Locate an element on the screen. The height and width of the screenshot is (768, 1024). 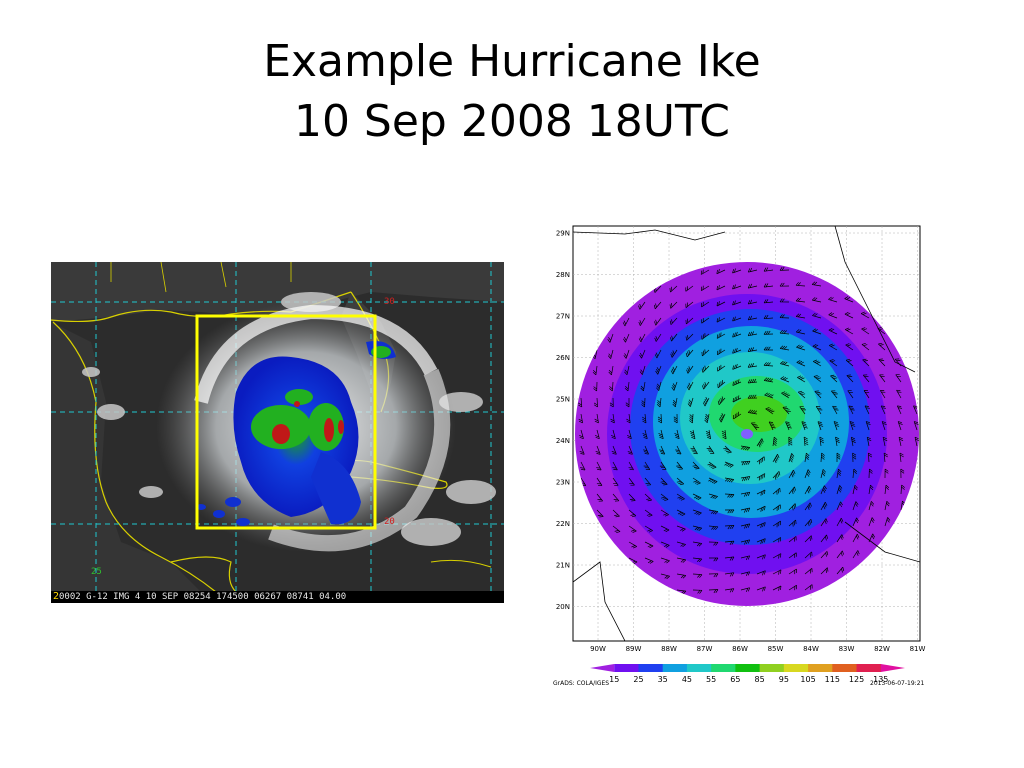
wind-barbs is located at coordinates (748, 430).